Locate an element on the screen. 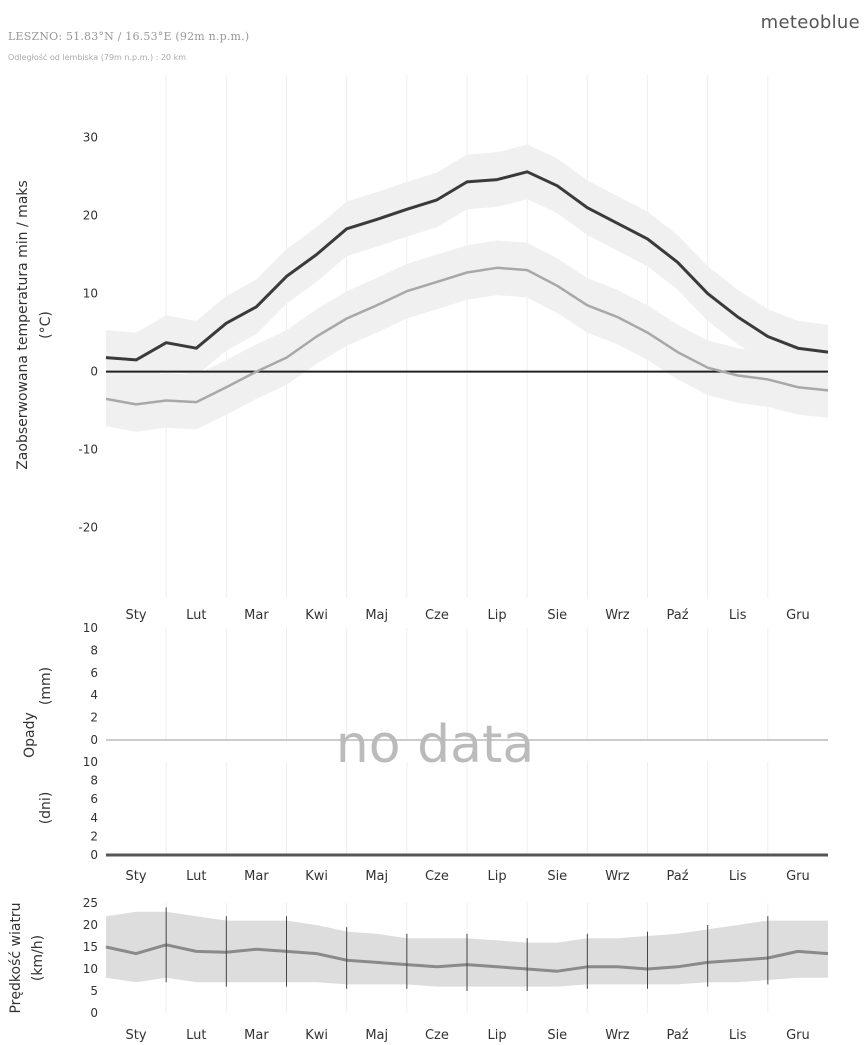 The height and width of the screenshot is (1045, 864). precip-days-x-tick: Sie is located at coordinates (557, 876).